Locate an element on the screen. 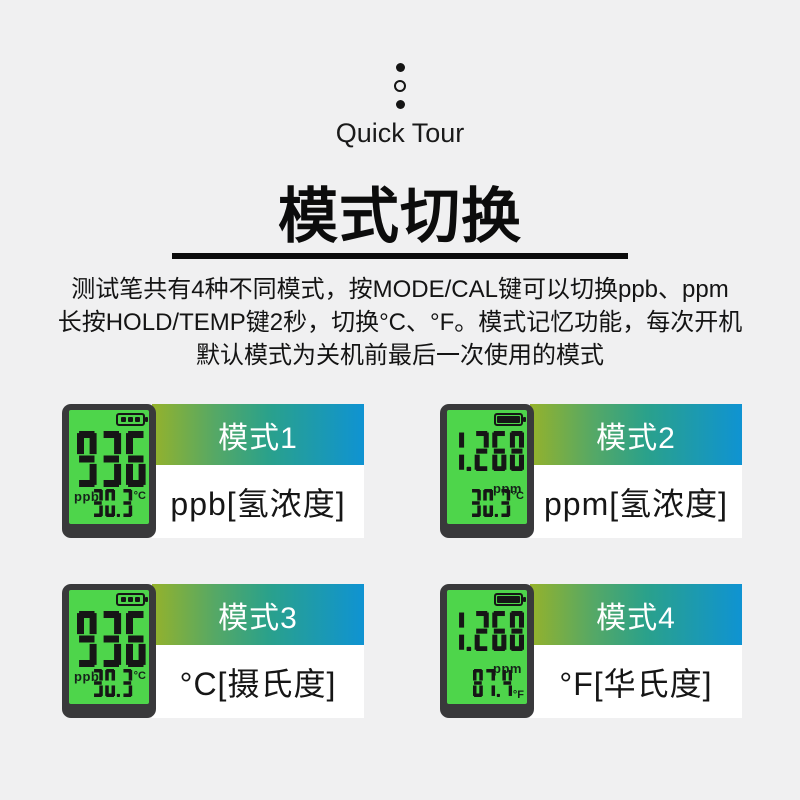 The image size is (800, 800). mode-banner-label: 模式1 is located at coordinates (258, 438).